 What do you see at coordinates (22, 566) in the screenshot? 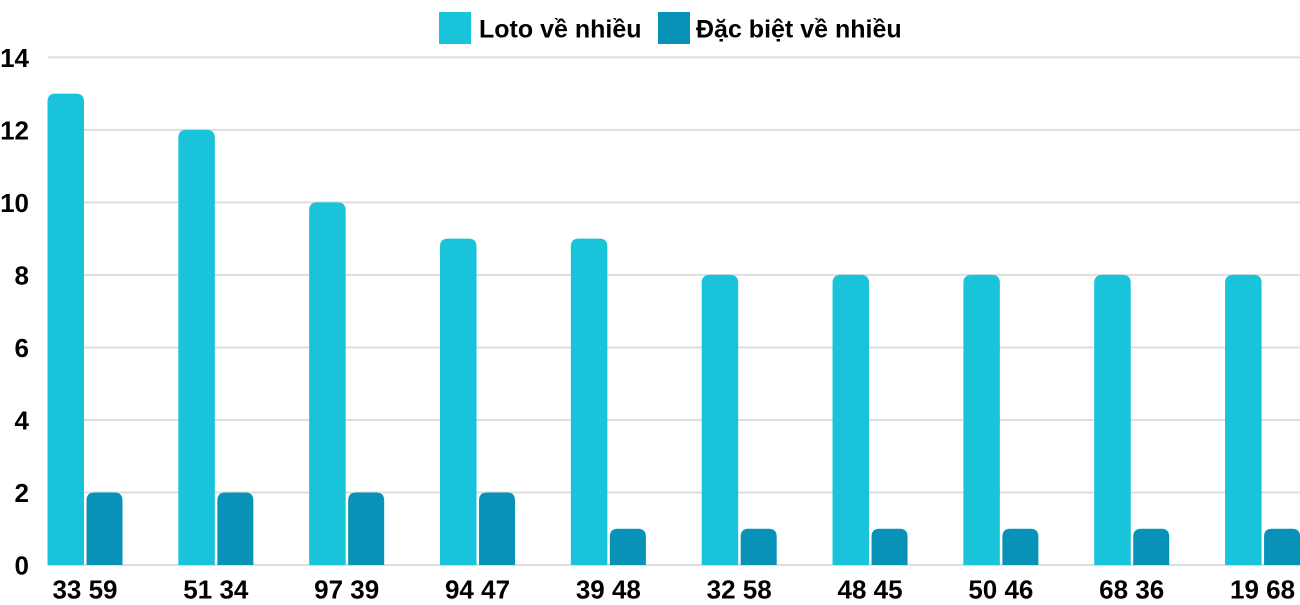
I see `svg-text: 0` at bounding box center [22, 566].